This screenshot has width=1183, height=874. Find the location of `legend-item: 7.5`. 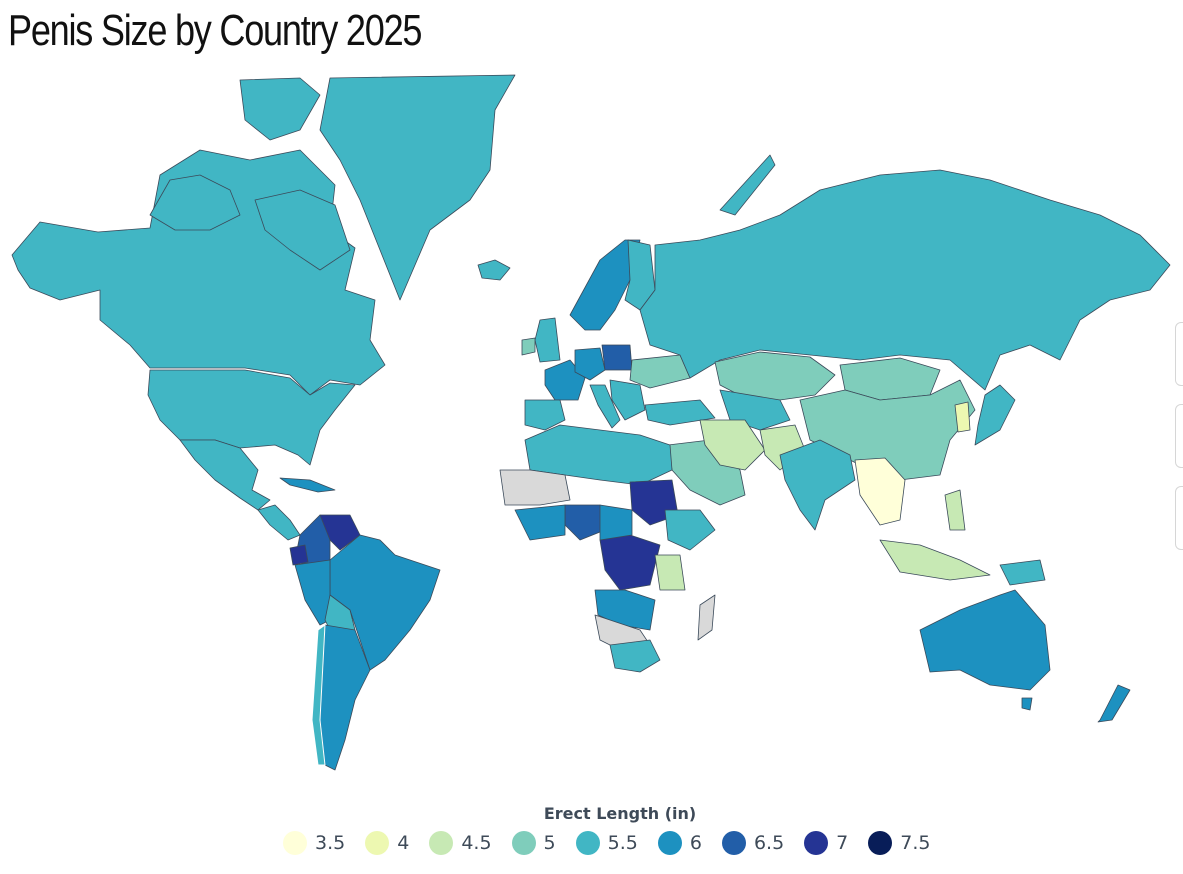

legend-item: 7.5 is located at coordinates (899, 843).